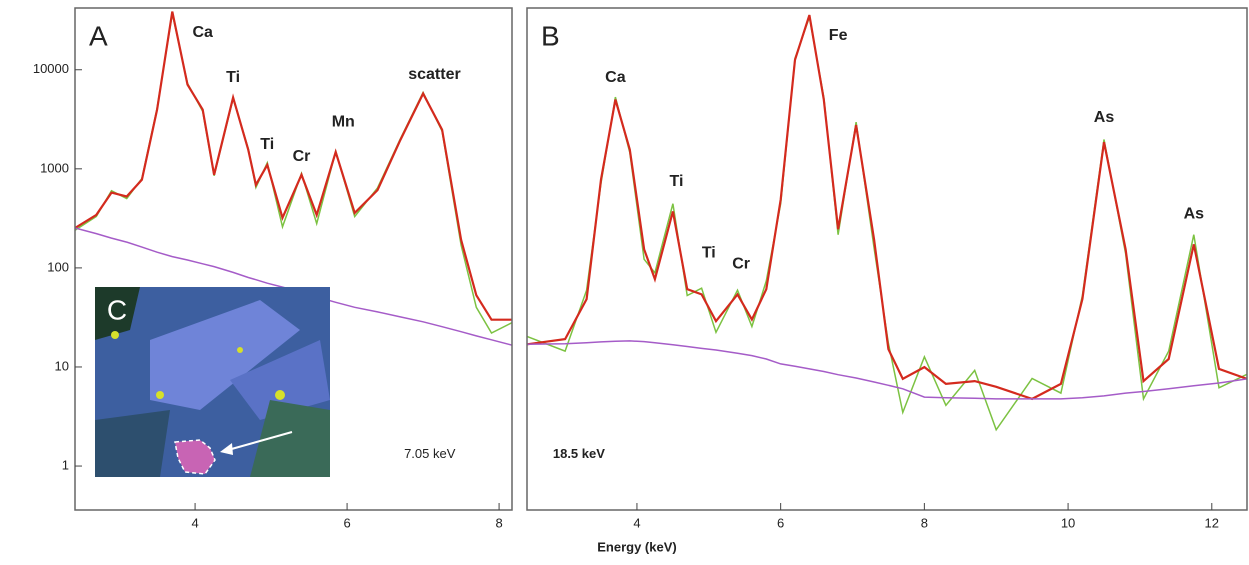  Describe the element at coordinates (343, 121) in the screenshot. I see `peak-label: Mn` at that location.